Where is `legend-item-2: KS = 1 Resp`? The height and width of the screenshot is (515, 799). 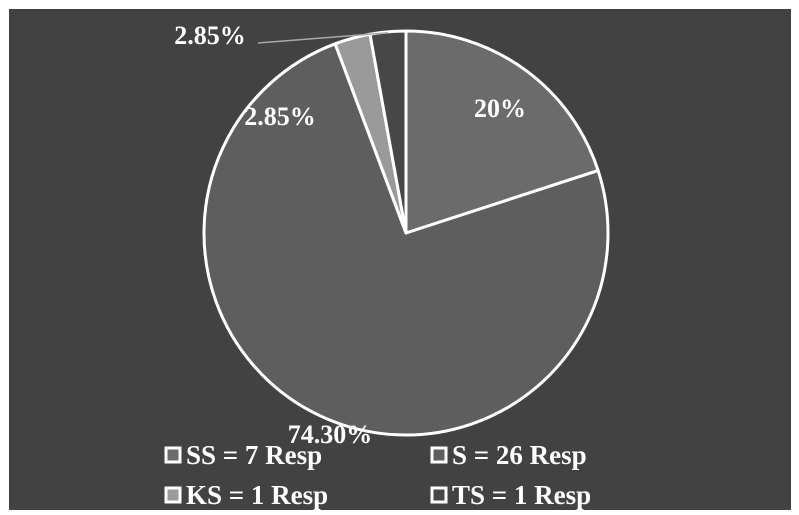
legend-item-2: KS = 1 Resp is located at coordinates (246, 495).